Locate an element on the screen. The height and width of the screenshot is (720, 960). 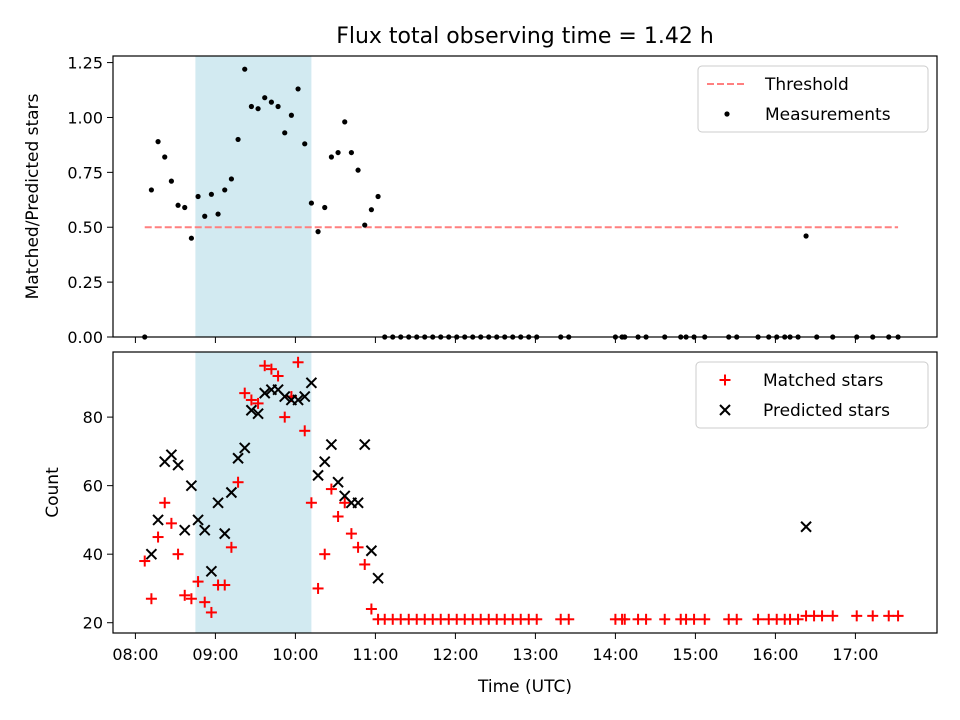
y-tick-label: 80 is located at coordinates (93, 417).